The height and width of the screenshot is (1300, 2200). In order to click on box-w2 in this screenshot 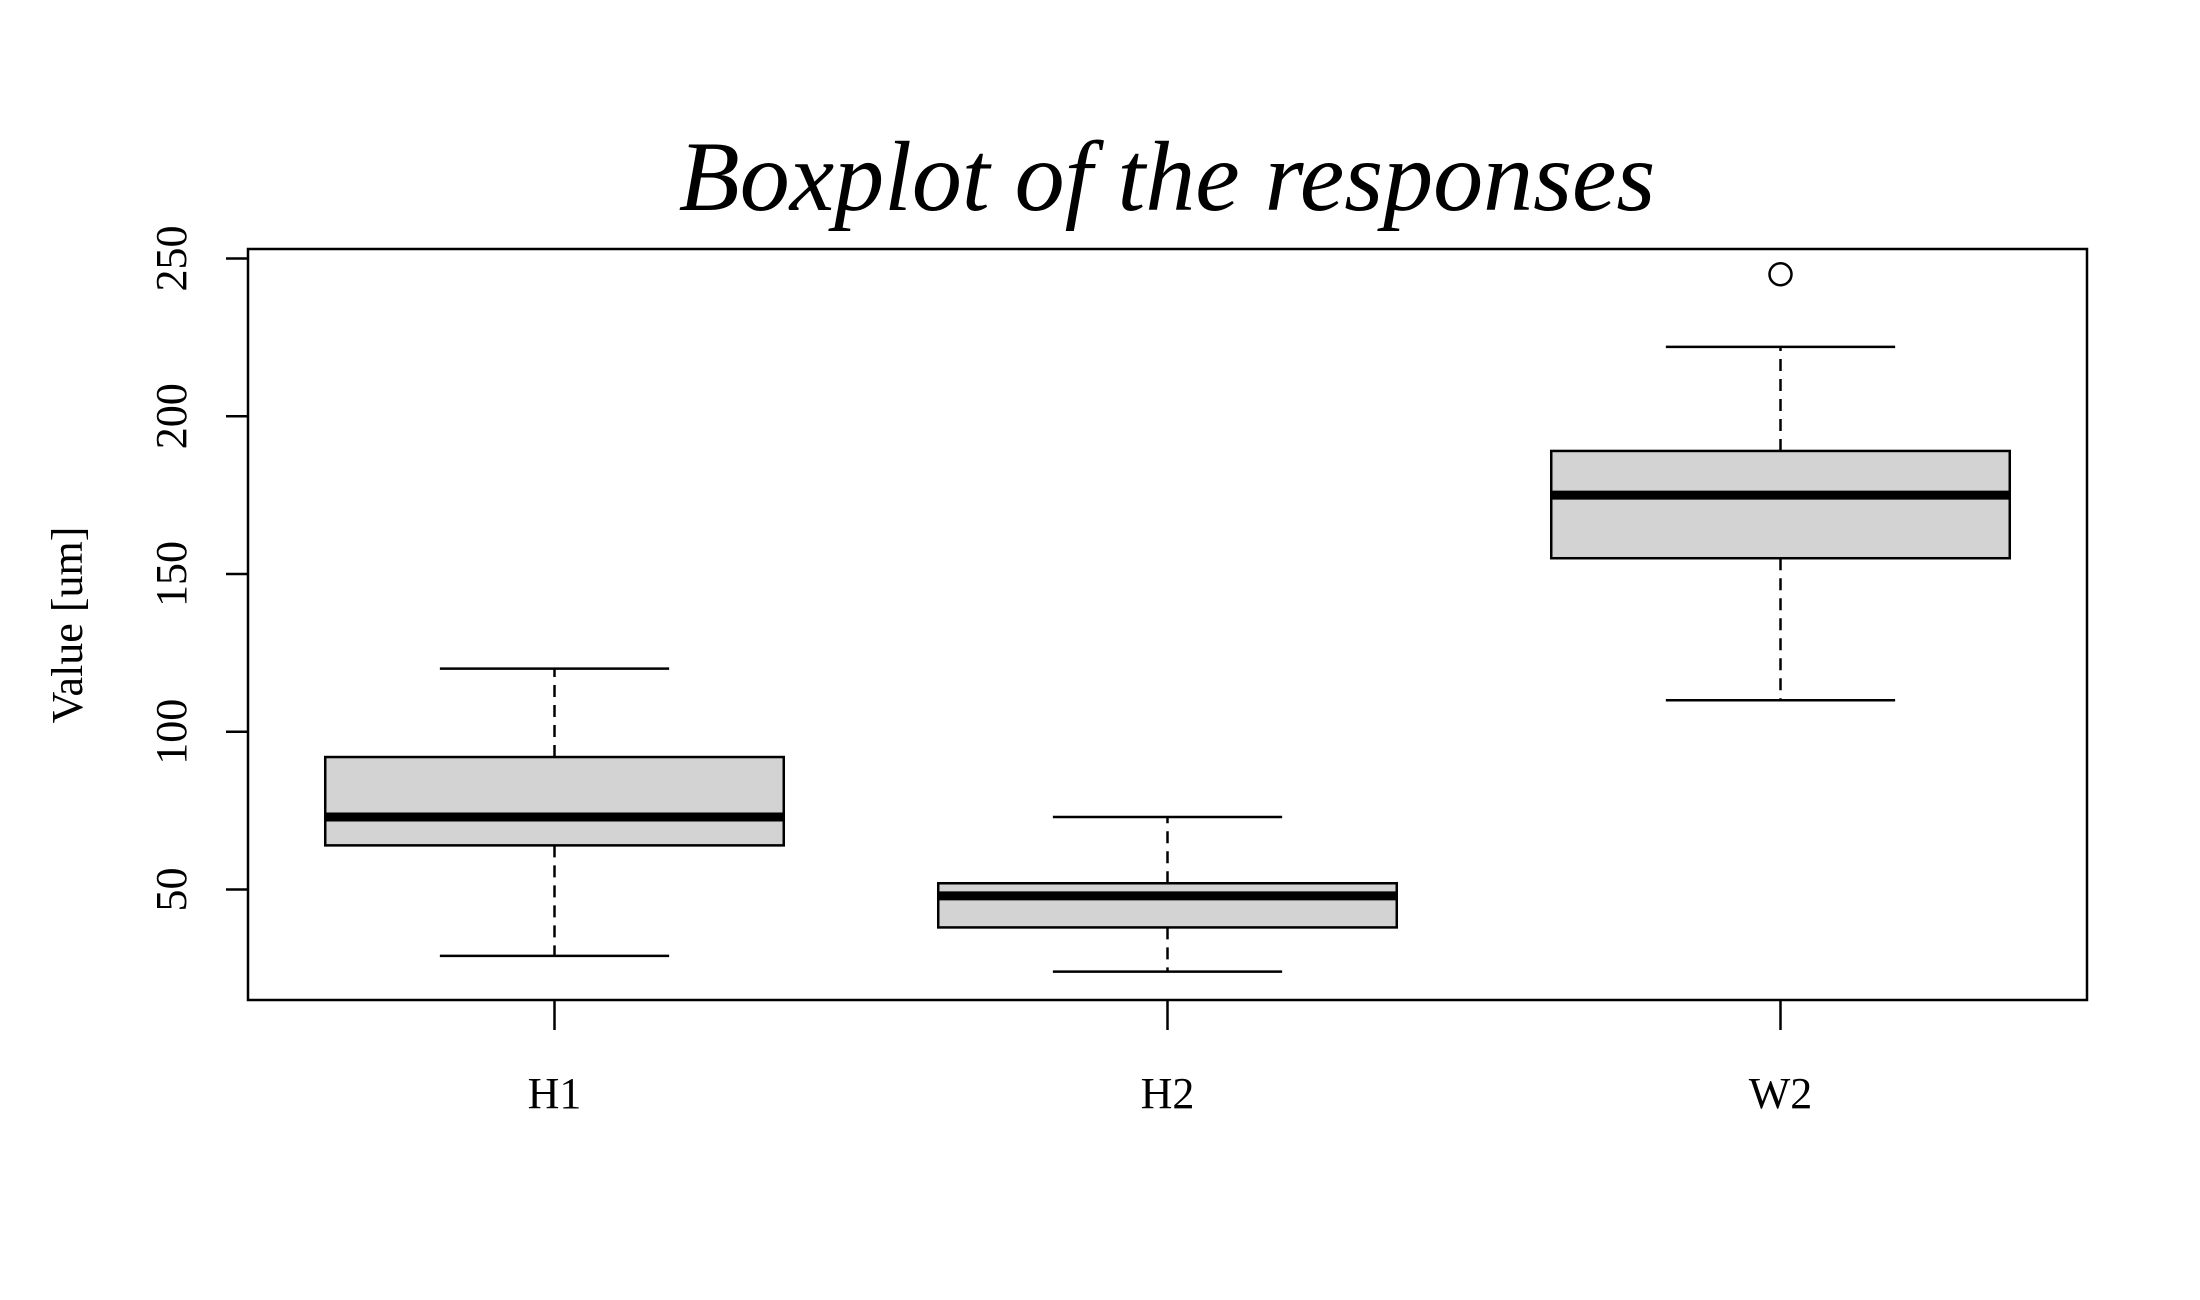, I will do `click(1780, 481)`.